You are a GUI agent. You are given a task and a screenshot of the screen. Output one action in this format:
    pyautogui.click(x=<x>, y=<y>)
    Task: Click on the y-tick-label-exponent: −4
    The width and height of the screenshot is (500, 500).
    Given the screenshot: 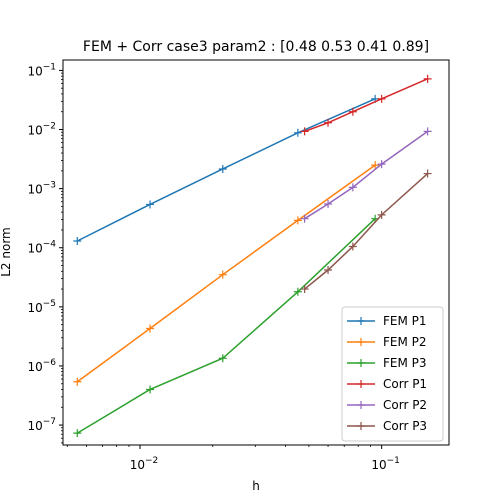 What is the action you would take?
    pyautogui.click(x=50, y=245)
    